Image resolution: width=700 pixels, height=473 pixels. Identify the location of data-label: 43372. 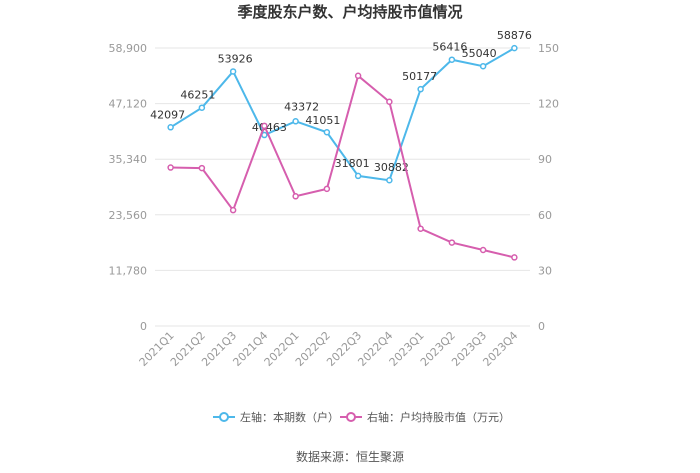
(301, 106).